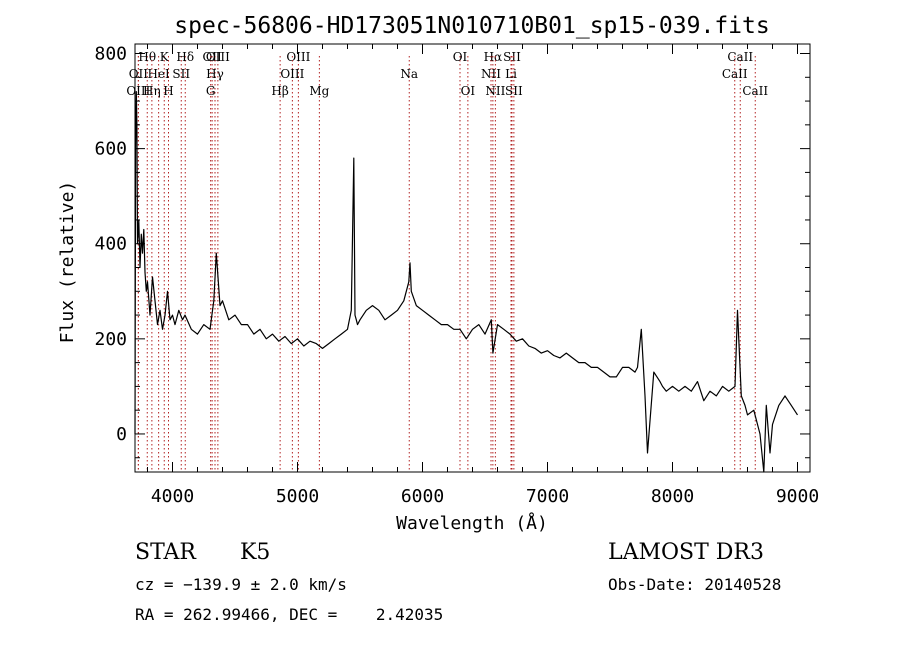 This screenshot has width=900, height=649. What do you see at coordinates (279, 91) in the screenshot?
I see `line-marker-label: Hβ` at bounding box center [279, 91].